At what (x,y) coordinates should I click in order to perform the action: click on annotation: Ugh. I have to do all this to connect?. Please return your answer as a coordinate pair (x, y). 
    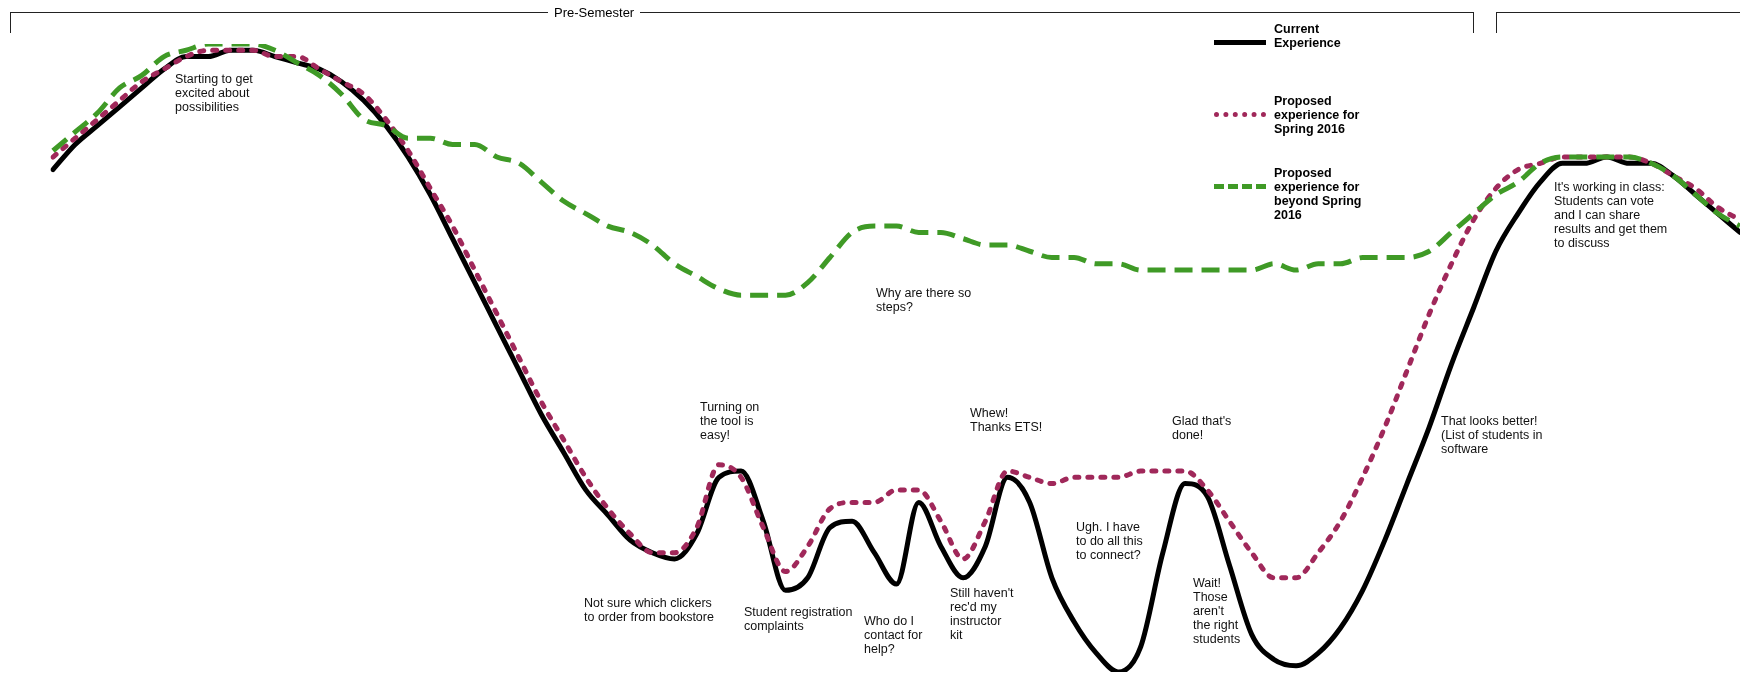
    Looking at the image, I should click on (1110, 541).